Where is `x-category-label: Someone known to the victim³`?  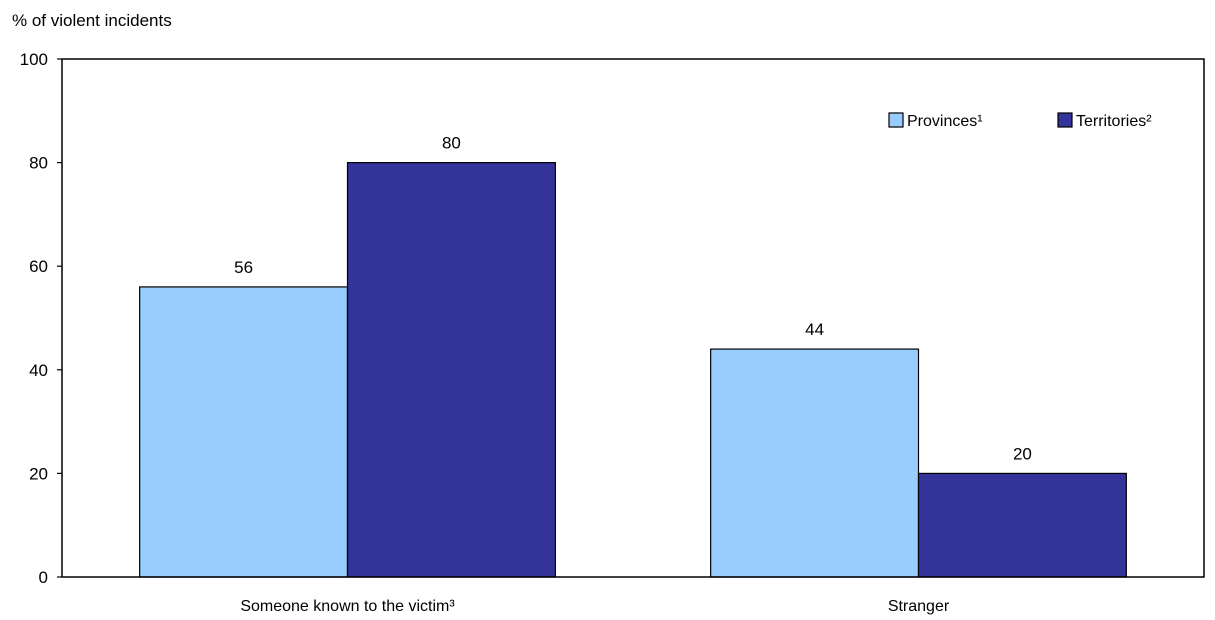 x-category-label: Someone known to the victim³ is located at coordinates (347, 606).